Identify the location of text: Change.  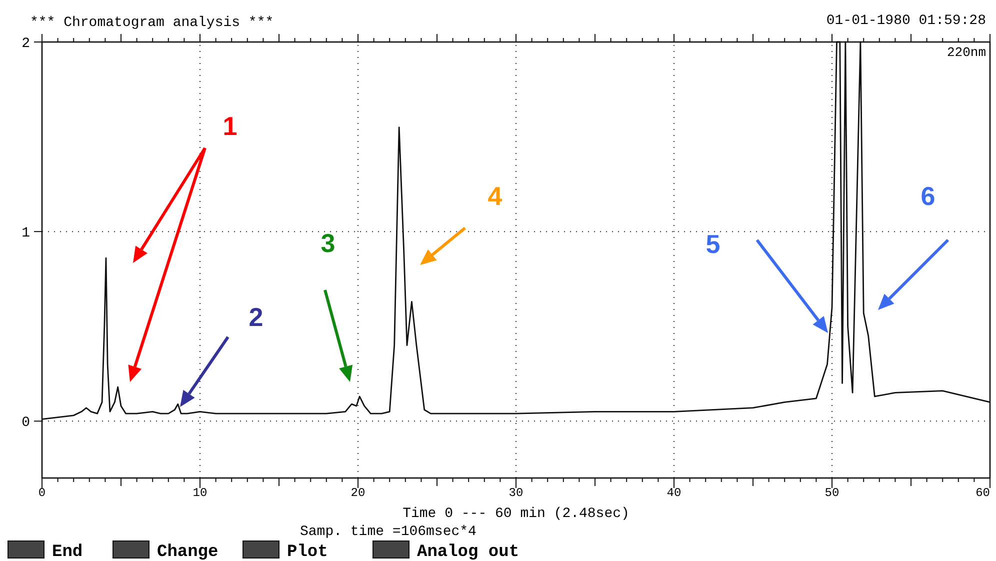
(187, 552).